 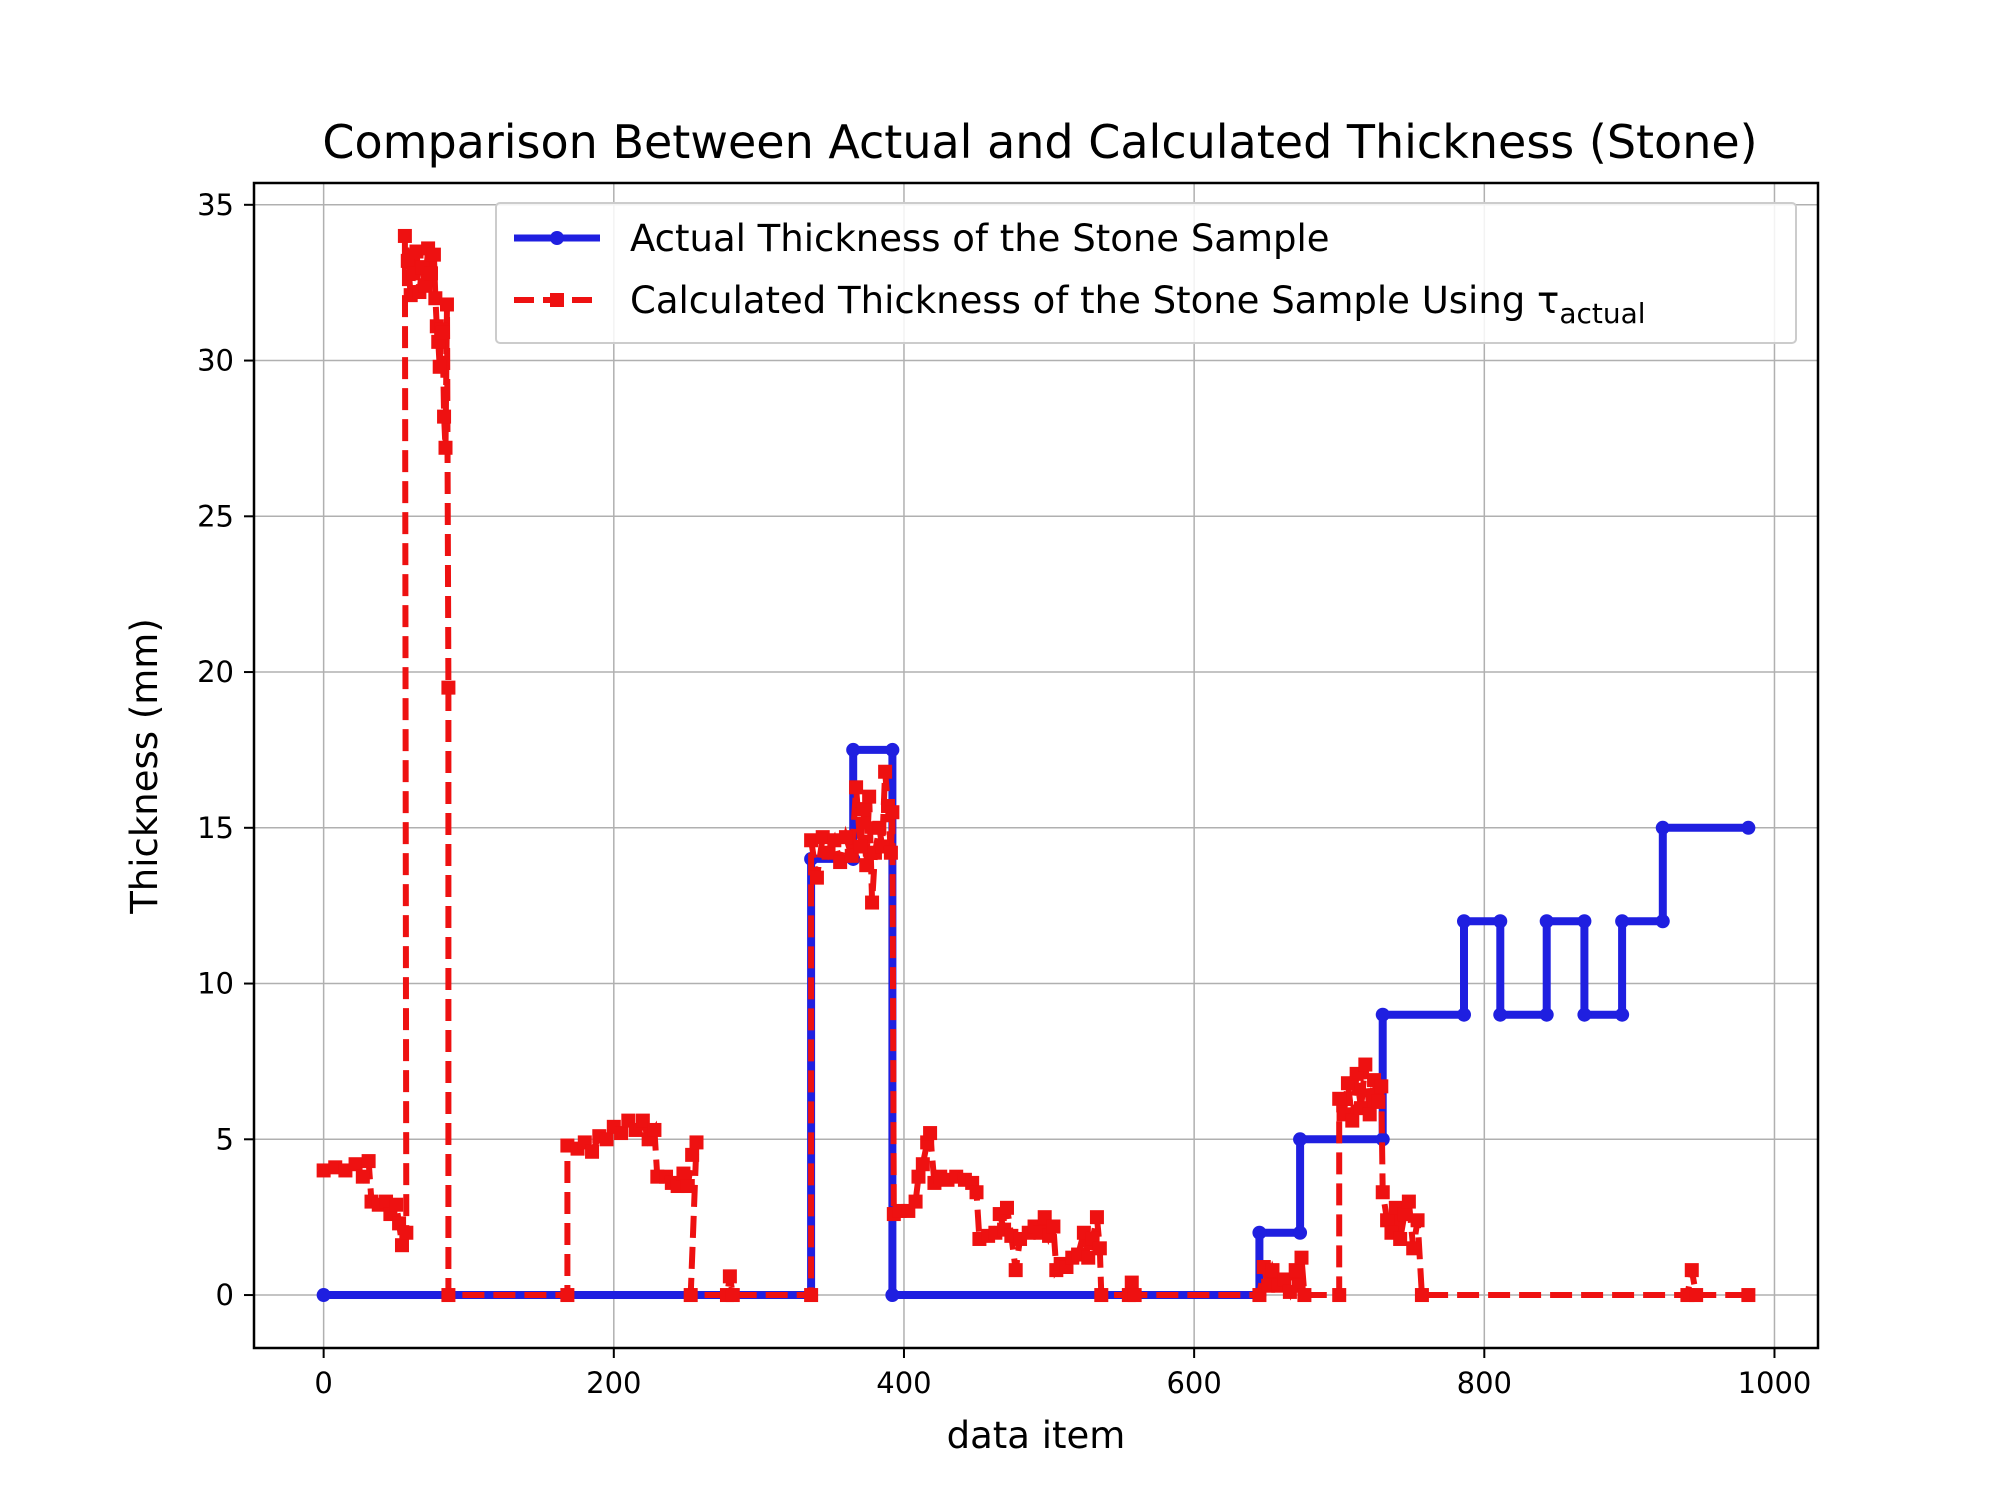 What do you see at coordinates (215, 516) in the screenshot?
I see `y-tick-label-5: 25` at bounding box center [215, 516].